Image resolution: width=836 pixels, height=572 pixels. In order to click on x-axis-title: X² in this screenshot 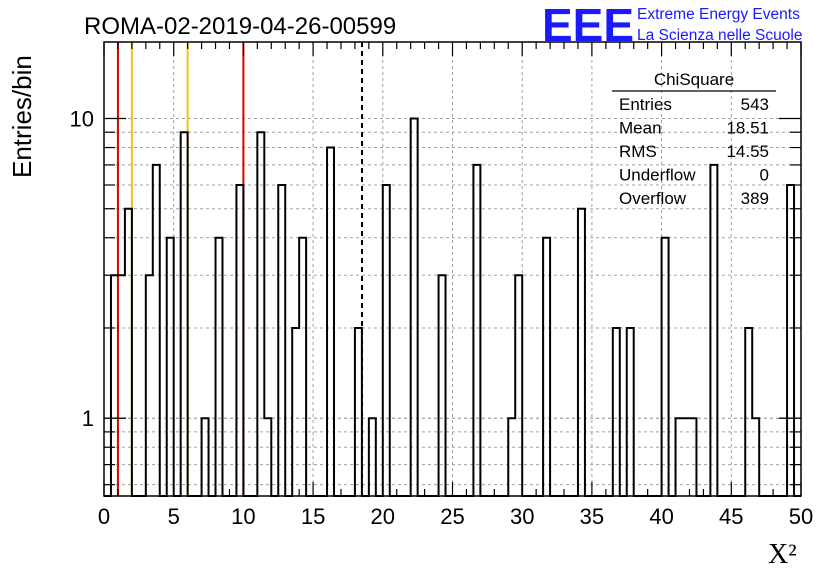, I will do `click(782, 554)`.